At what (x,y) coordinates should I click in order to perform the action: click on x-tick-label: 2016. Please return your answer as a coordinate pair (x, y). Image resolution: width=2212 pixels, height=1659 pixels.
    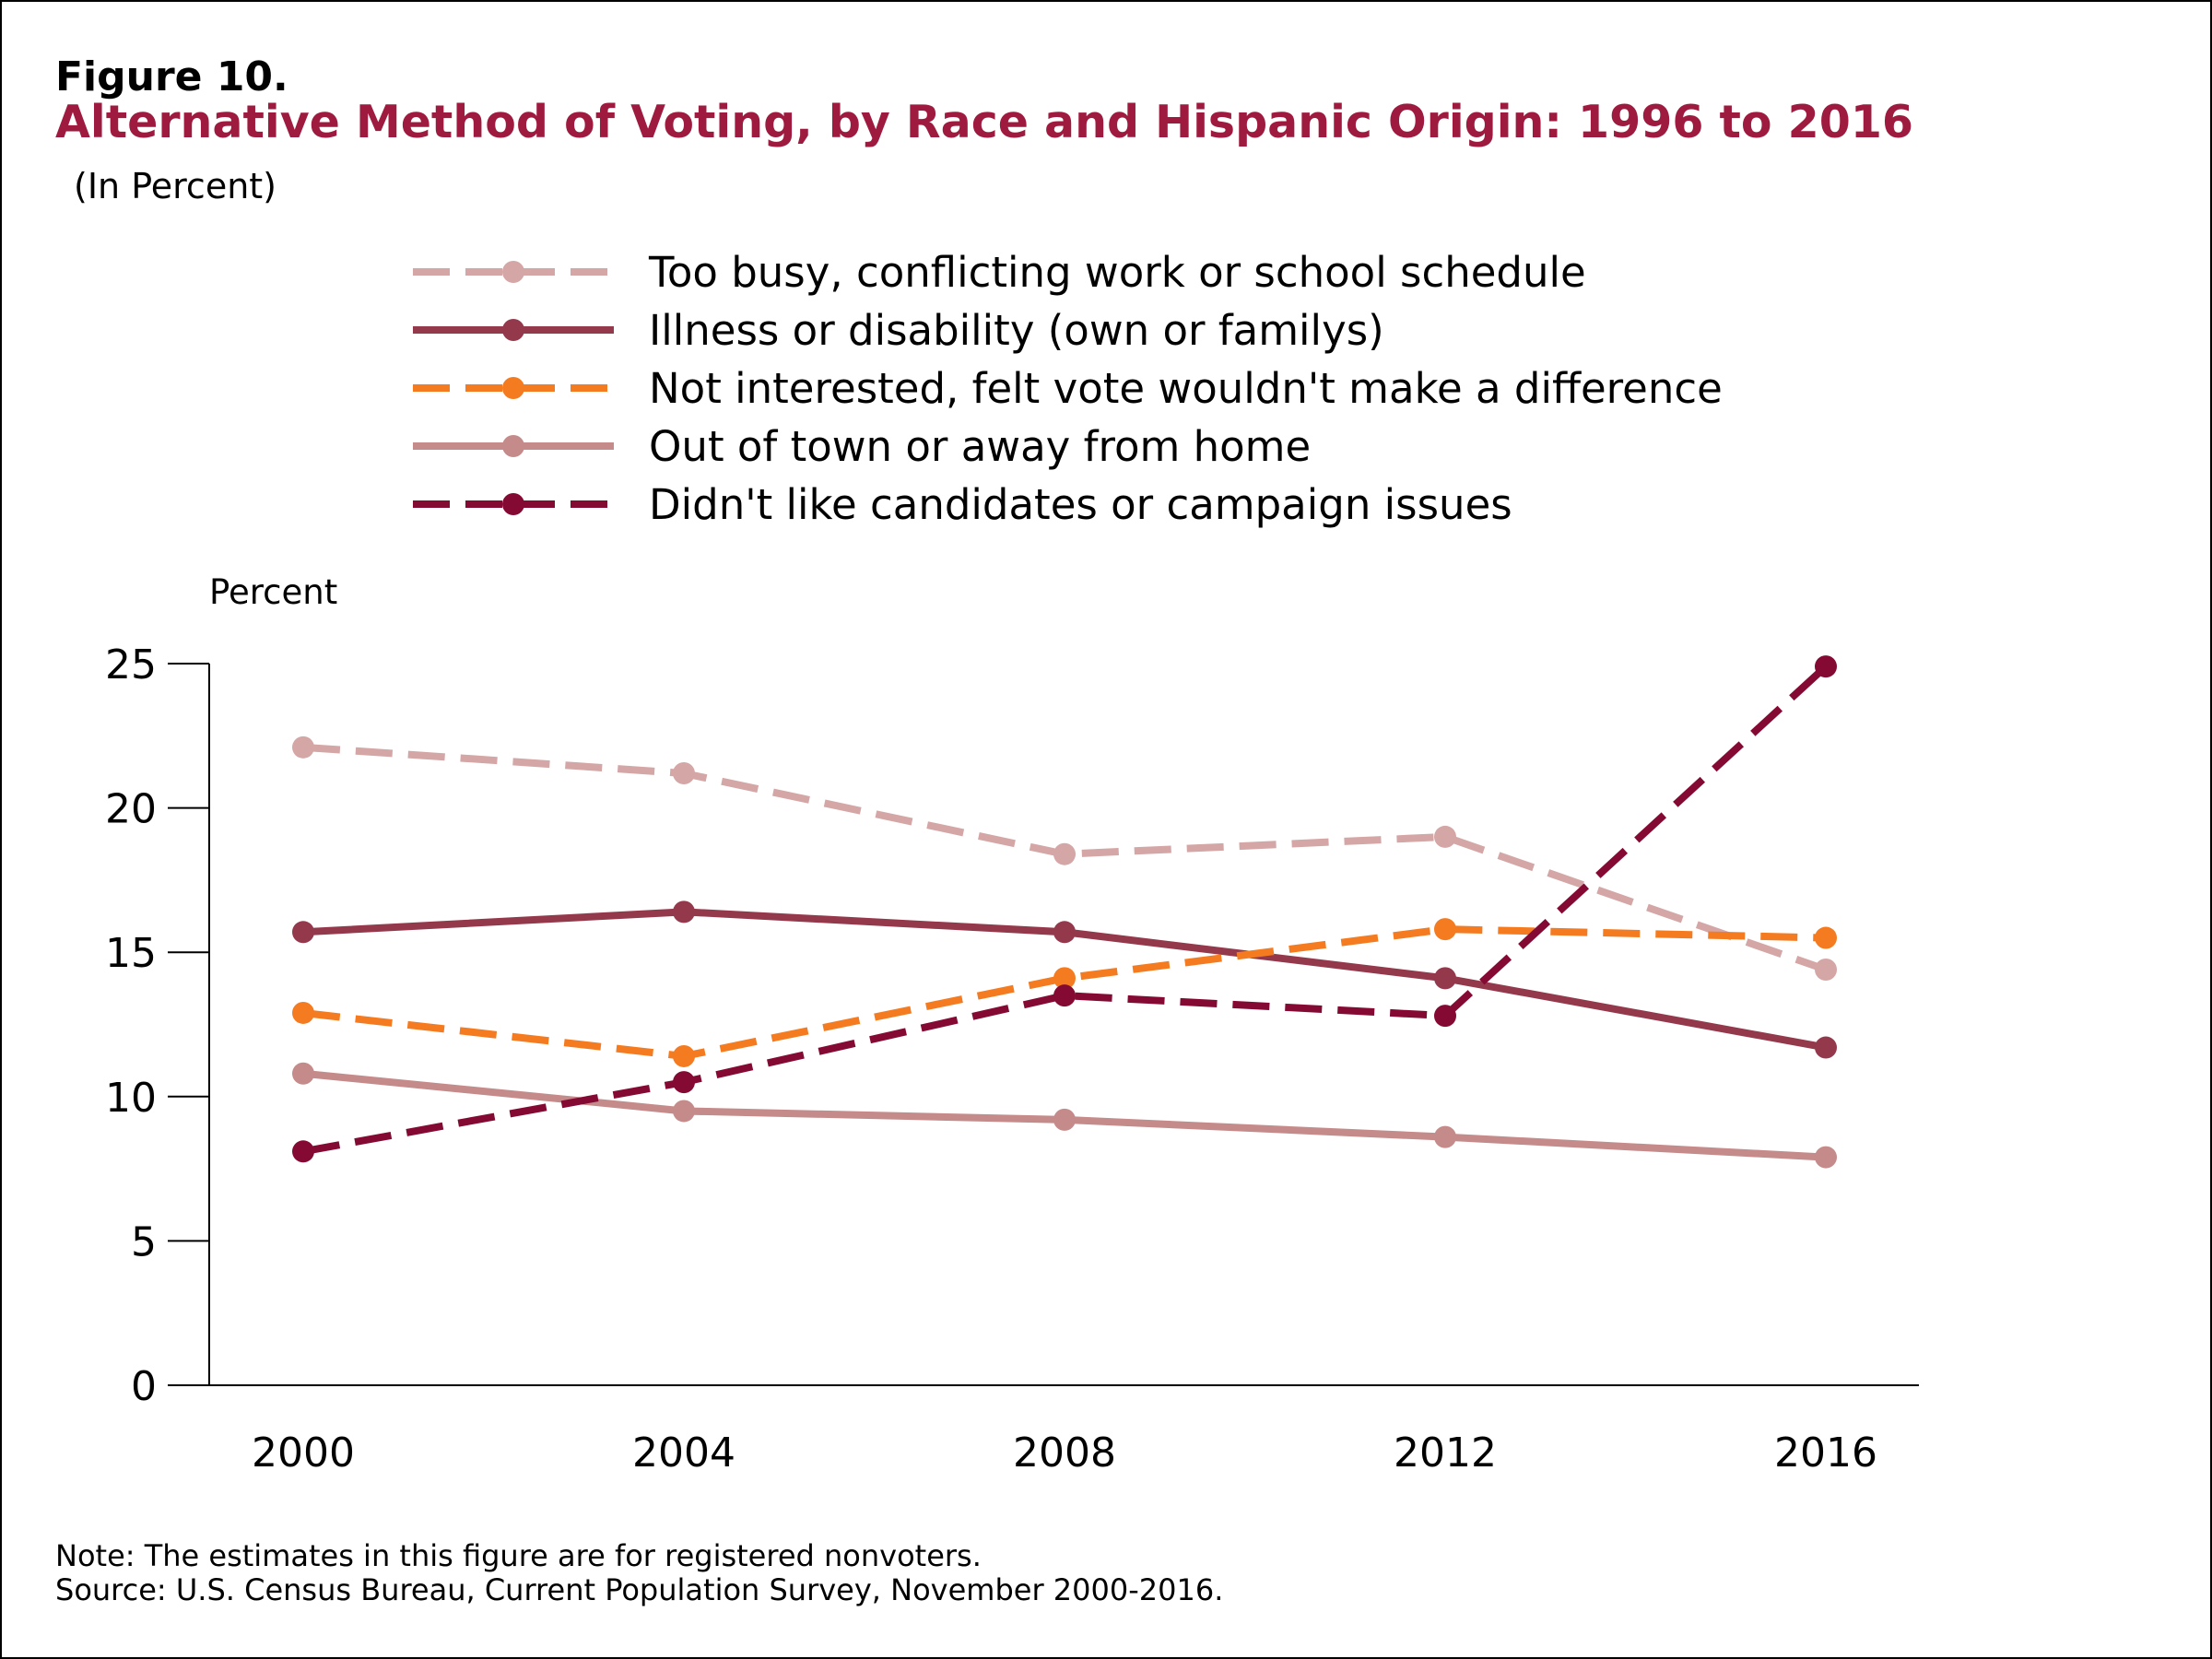
    Looking at the image, I should click on (1825, 1453).